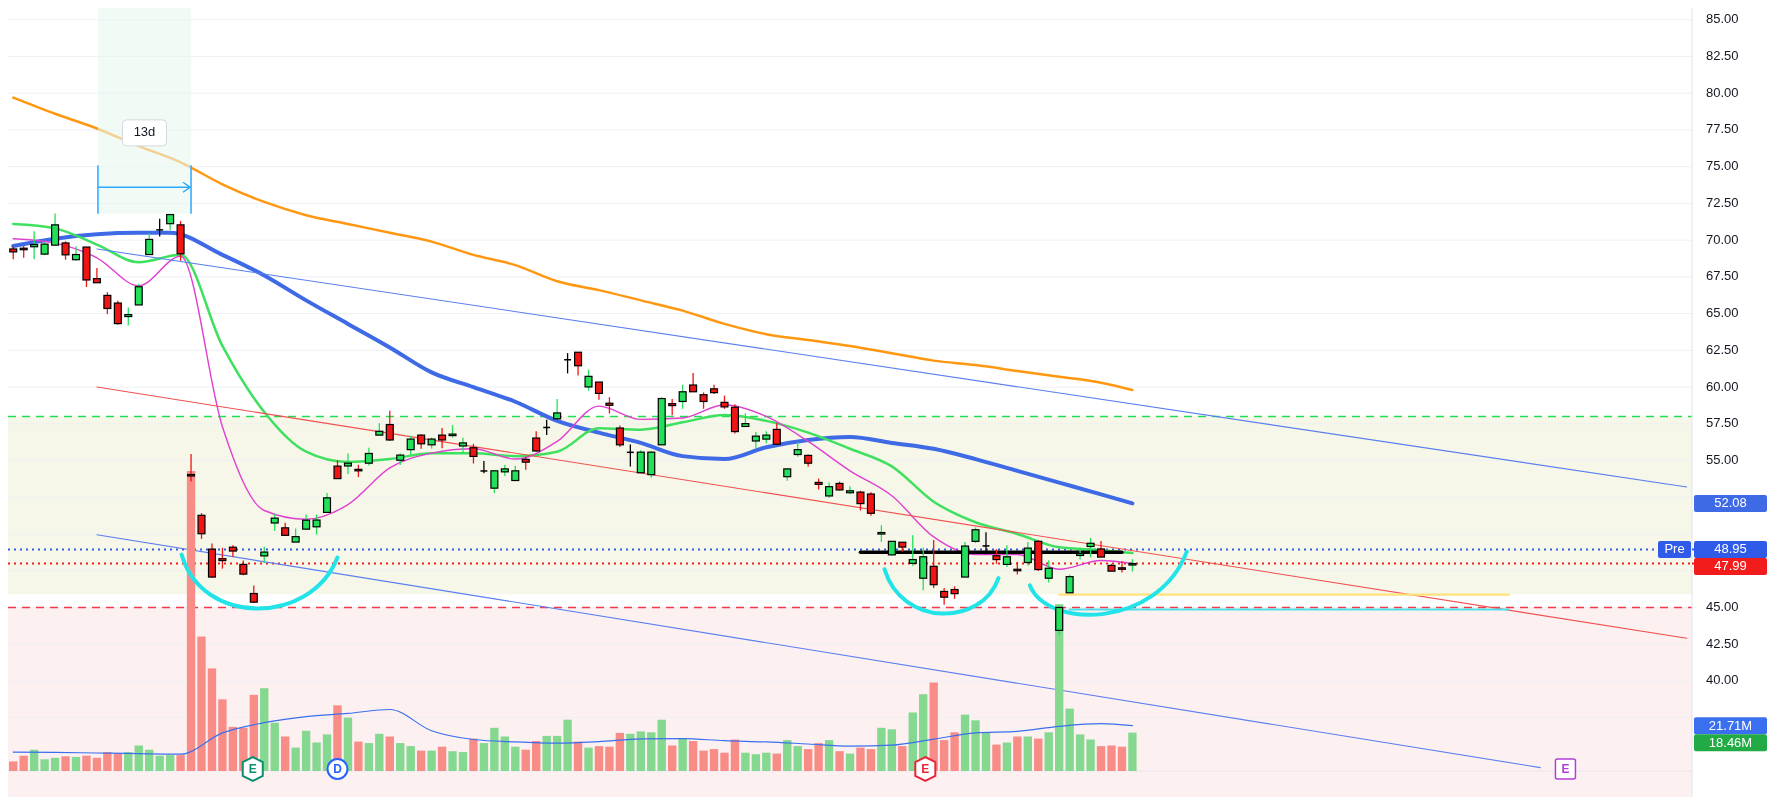 The width and height of the screenshot is (1777, 805). I want to click on annotation: 13d, so click(144, 132).